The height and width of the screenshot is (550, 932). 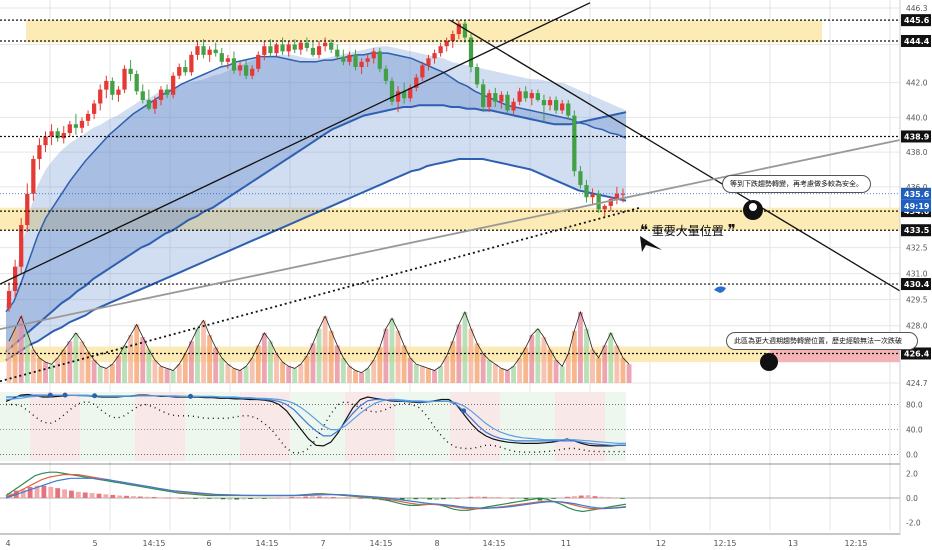 I want to click on airplane-icon, so click(x=651, y=244).